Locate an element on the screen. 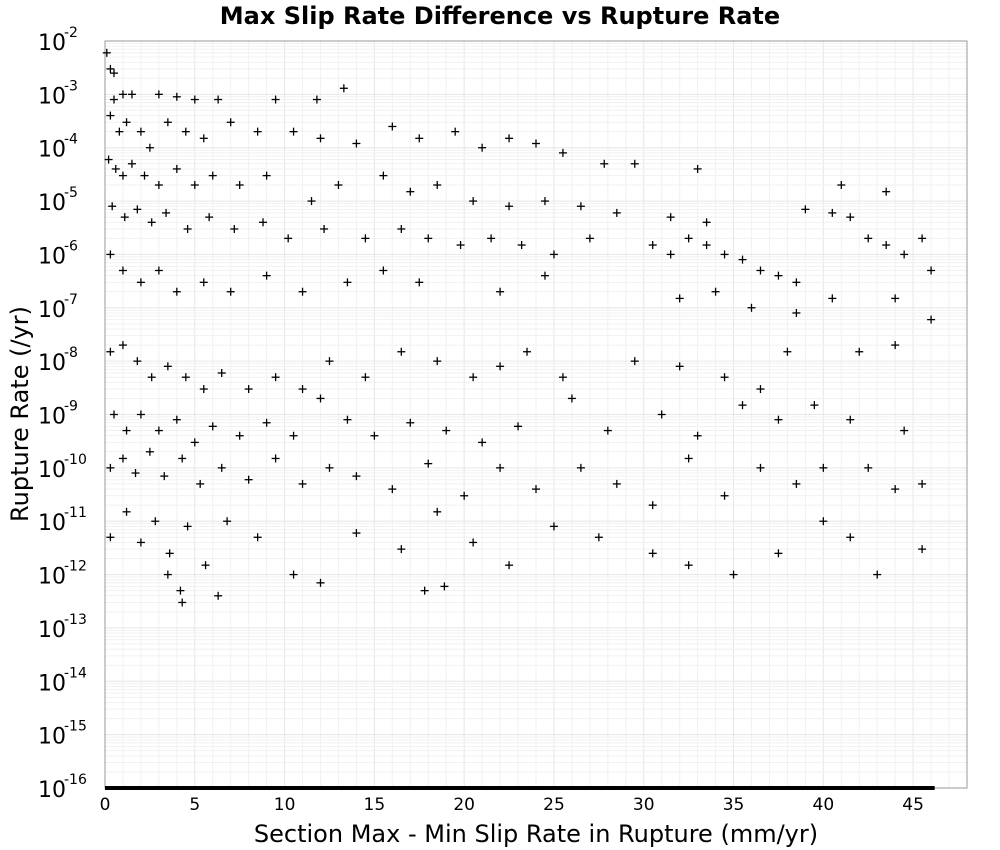 This screenshot has width=1000, height=850. y-tick-label-exponent: -5 is located at coordinates (71, 193).